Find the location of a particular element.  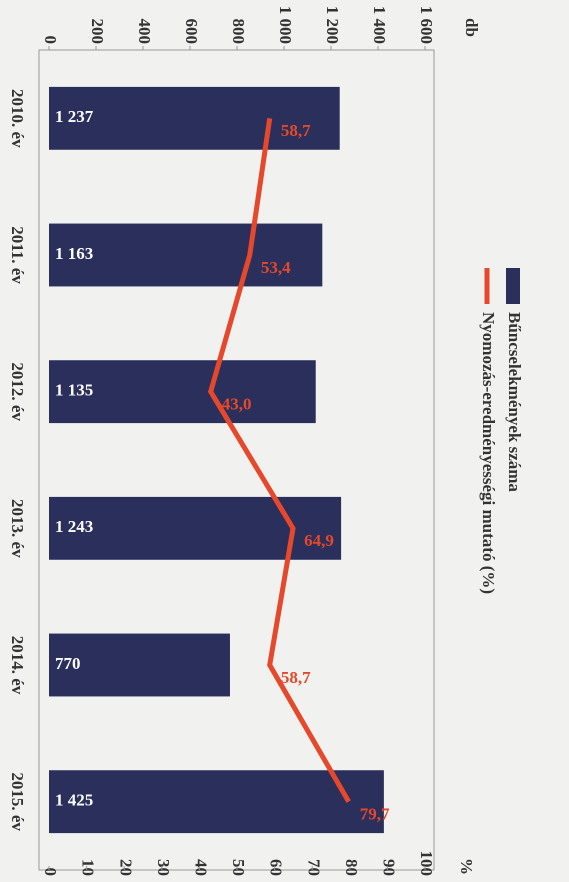

y2-tick-label: 100 is located at coordinates (426, 864).